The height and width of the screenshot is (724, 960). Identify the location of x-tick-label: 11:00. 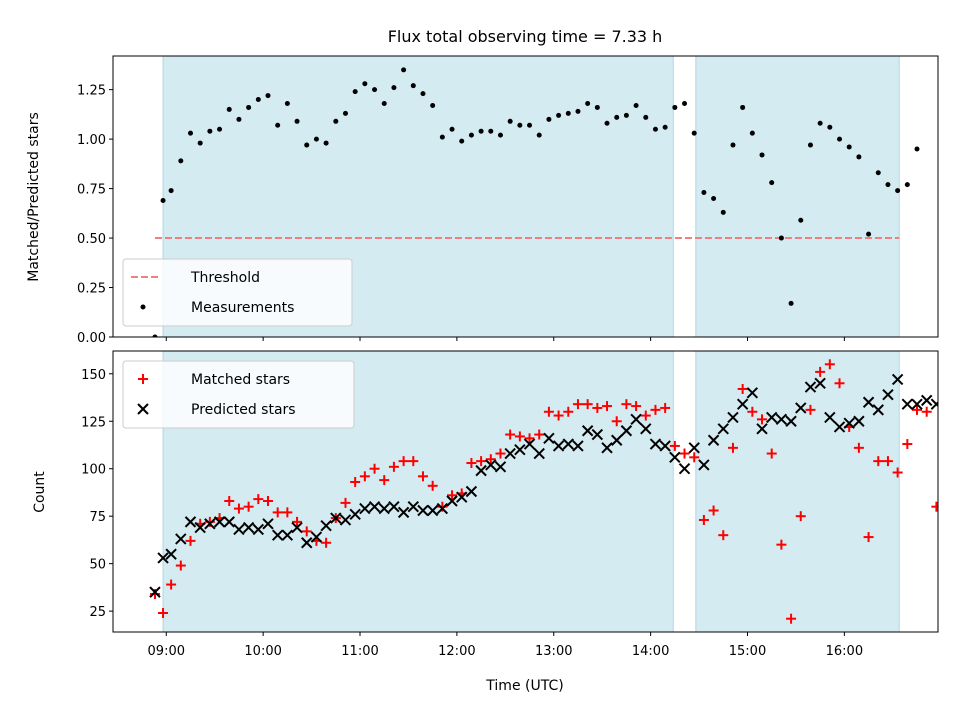
(359, 651).